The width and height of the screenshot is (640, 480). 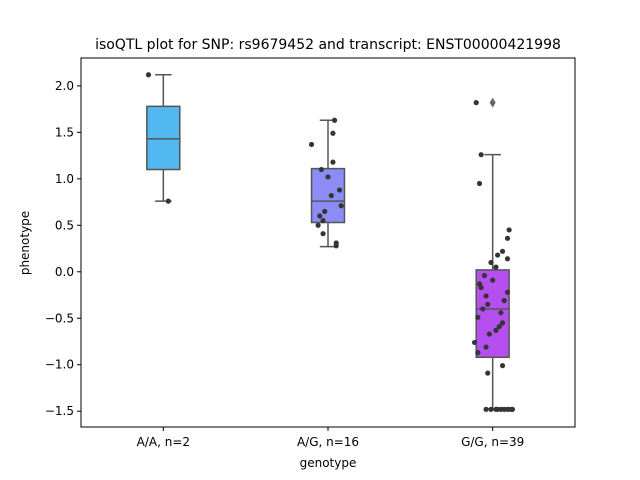 What do you see at coordinates (328, 463) in the screenshot?
I see `x-axis-label: genotype` at bounding box center [328, 463].